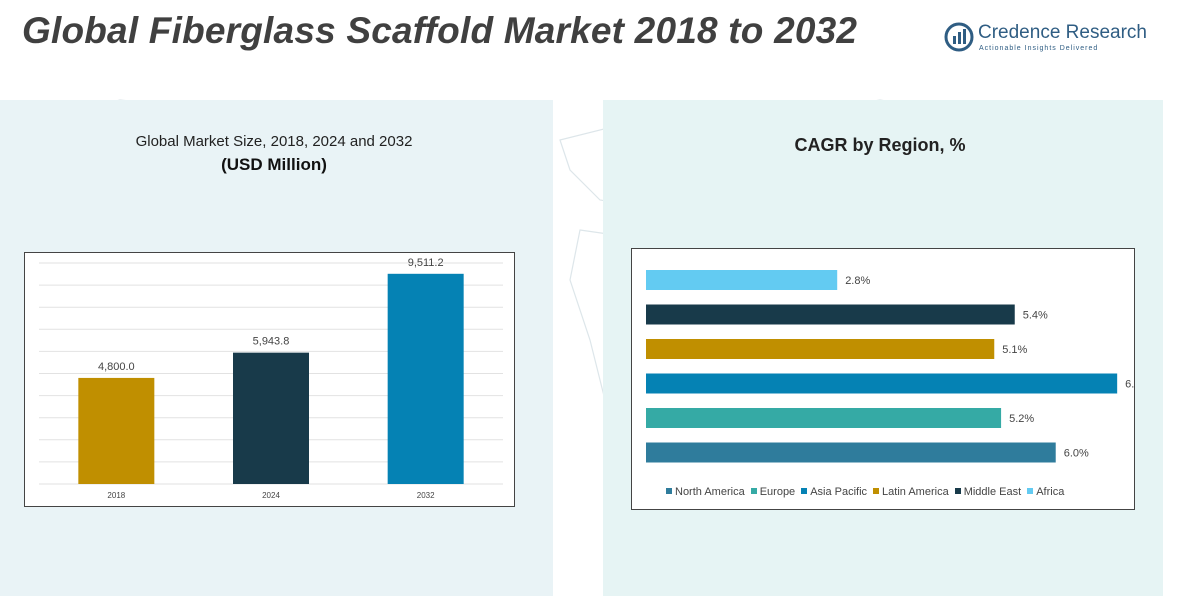  Describe the element at coordinates (271, 418) in the screenshot. I see `bar-2024` at that location.